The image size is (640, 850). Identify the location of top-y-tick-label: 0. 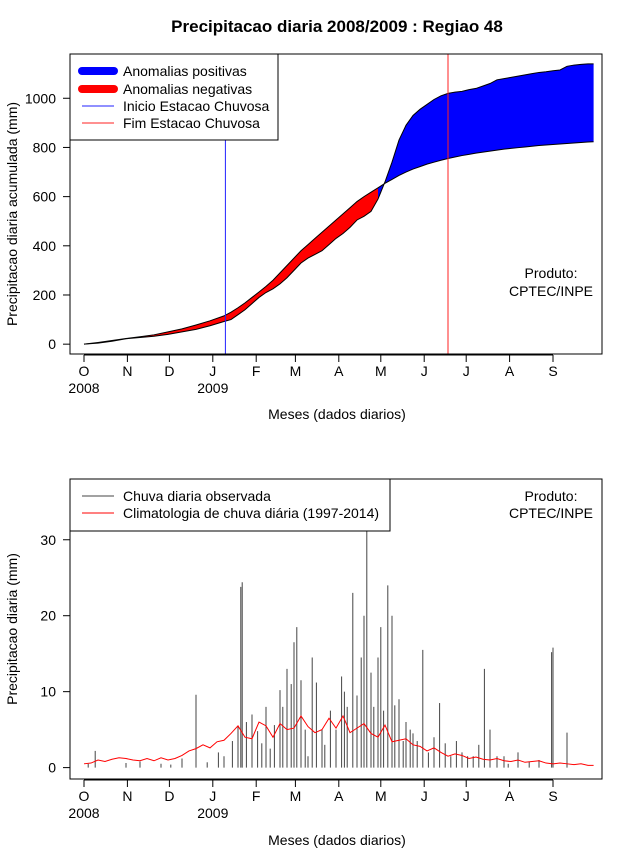
(52, 344).